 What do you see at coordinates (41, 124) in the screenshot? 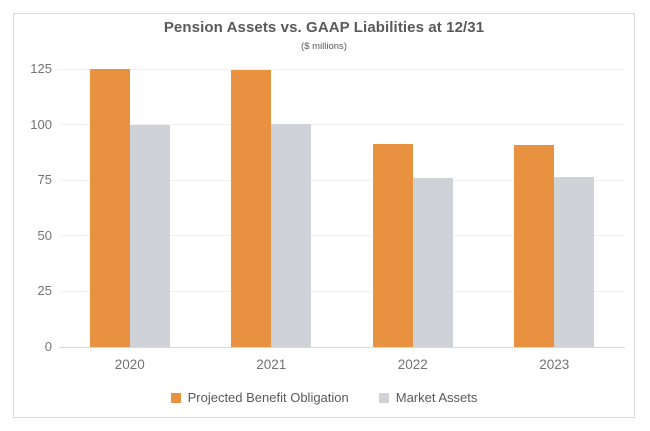
I see `y-tick-label: 100` at bounding box center [41, 124].